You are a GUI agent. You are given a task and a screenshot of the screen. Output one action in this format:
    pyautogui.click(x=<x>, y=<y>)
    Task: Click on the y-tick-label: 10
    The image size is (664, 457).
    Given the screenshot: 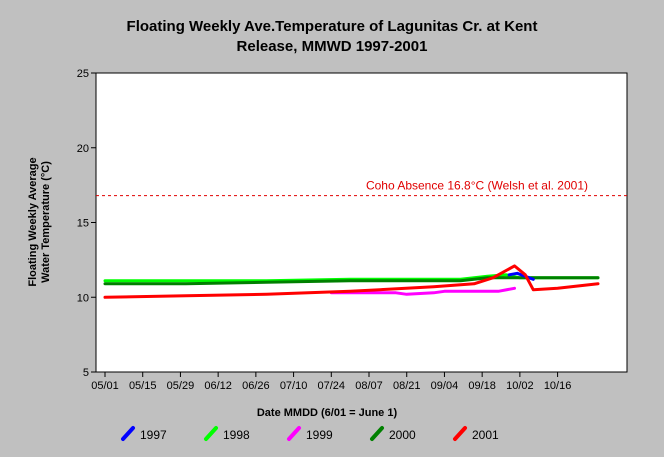 What is the action you would take?
    pyautogui.click(x=83, y=298)
    